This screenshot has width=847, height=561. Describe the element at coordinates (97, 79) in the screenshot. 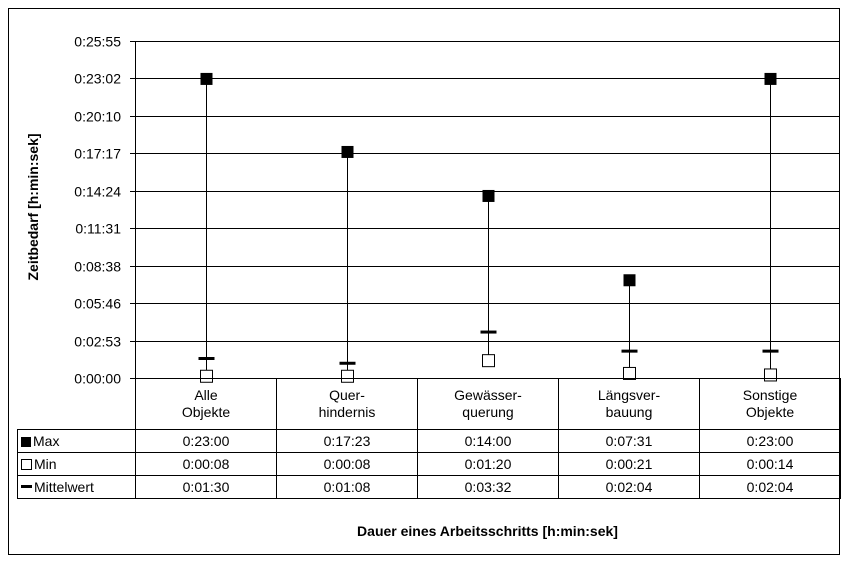

I see `y-tick-label: 0:23:02` at that location.